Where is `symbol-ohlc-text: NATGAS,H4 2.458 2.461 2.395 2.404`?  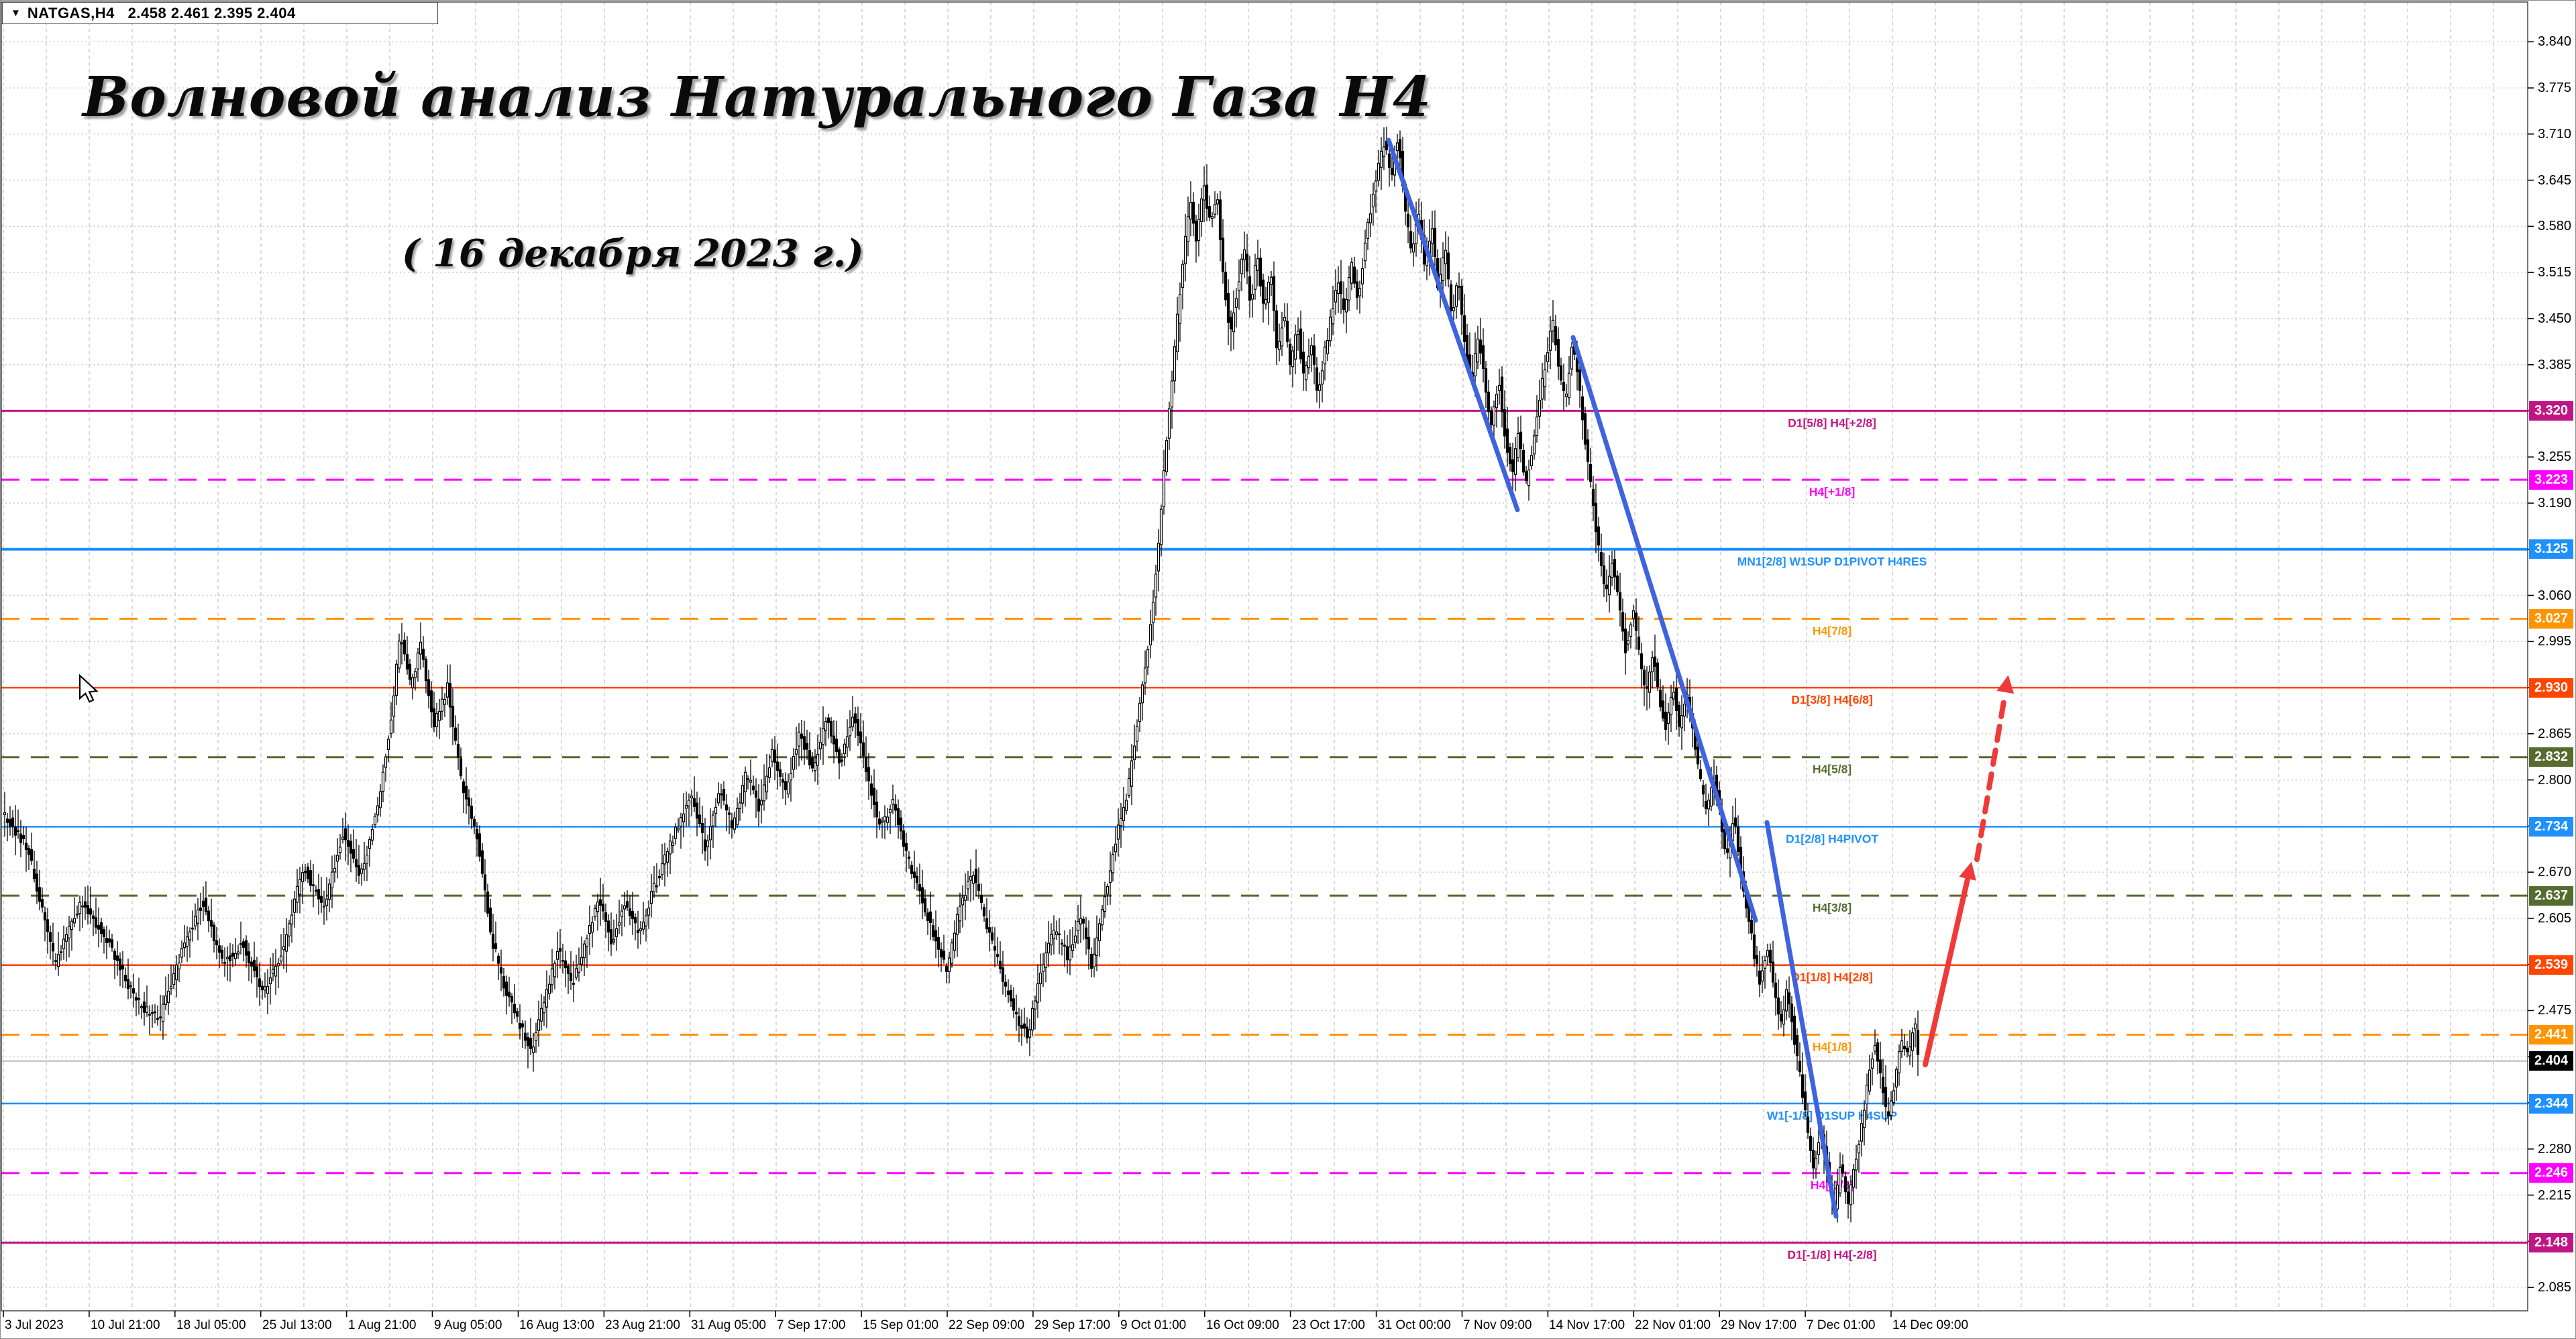
symbol-ohlc-text: NATGAS,H4 2.458 2.461 2.395 2.404 is located at coordinates (161, 12).